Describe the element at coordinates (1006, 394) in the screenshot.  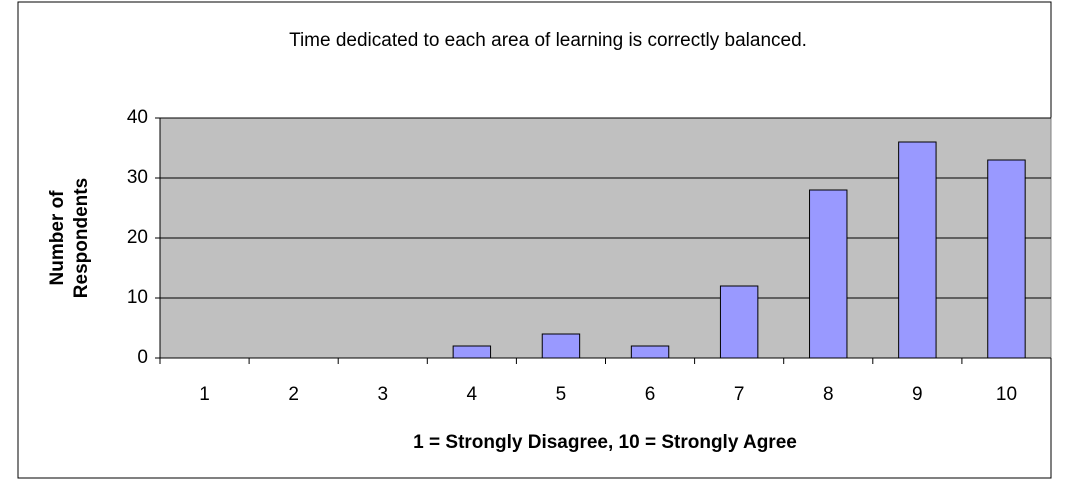
I see `x-tick-label: 10` at that location.